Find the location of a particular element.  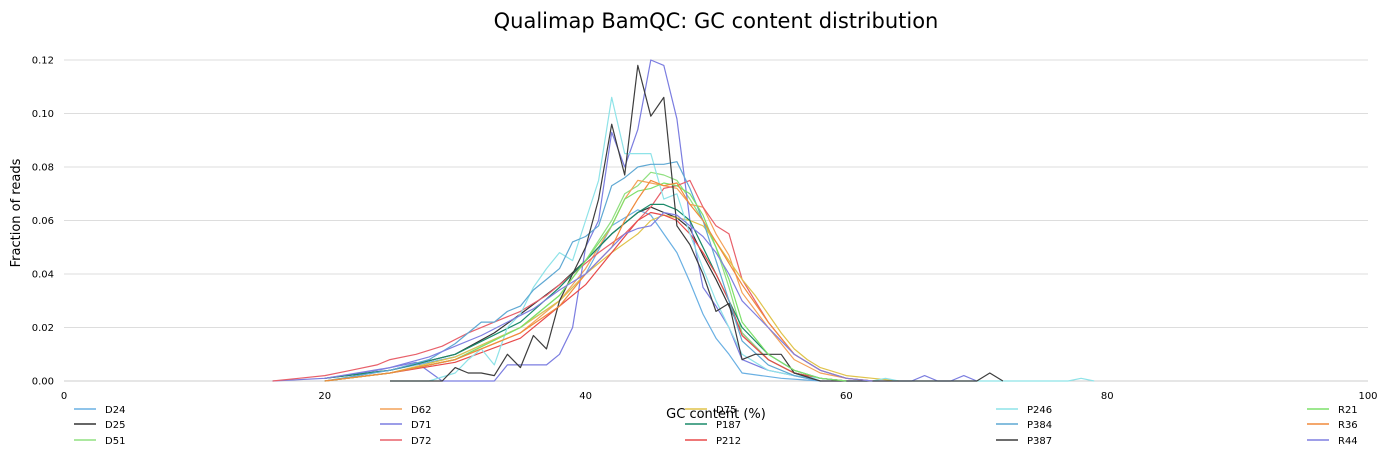

legend-label: R21 is located at coordinates (1348, 410).